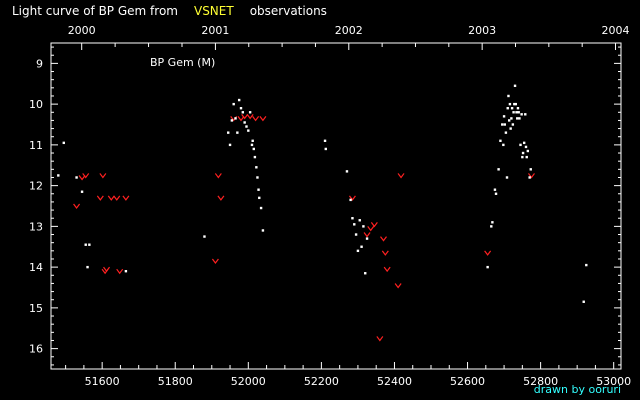 This screenshot has height=400, width=640. I want to click on year-label: 2000, so click(82, 30).